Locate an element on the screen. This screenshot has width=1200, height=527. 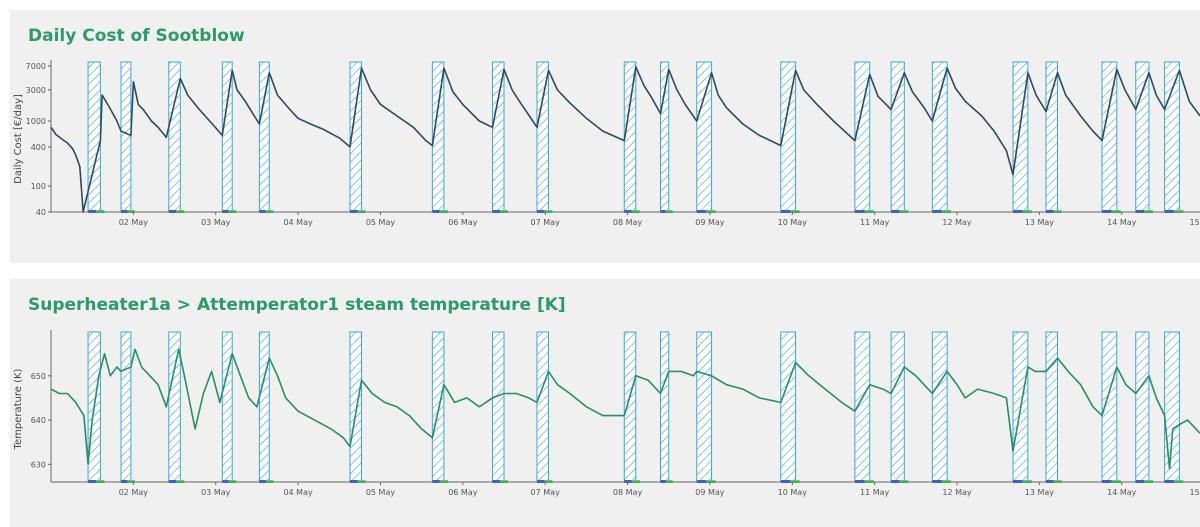
y-axis-label: Daily Cost [€/day] is located at coordinates (18, 139).